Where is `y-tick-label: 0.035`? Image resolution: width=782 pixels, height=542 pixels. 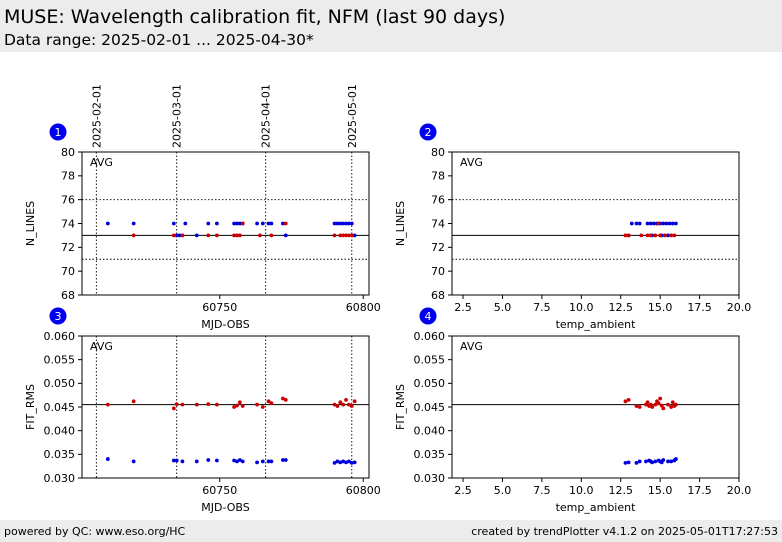 y-tick-label: 0.035 is located at coordinates (60, 454).